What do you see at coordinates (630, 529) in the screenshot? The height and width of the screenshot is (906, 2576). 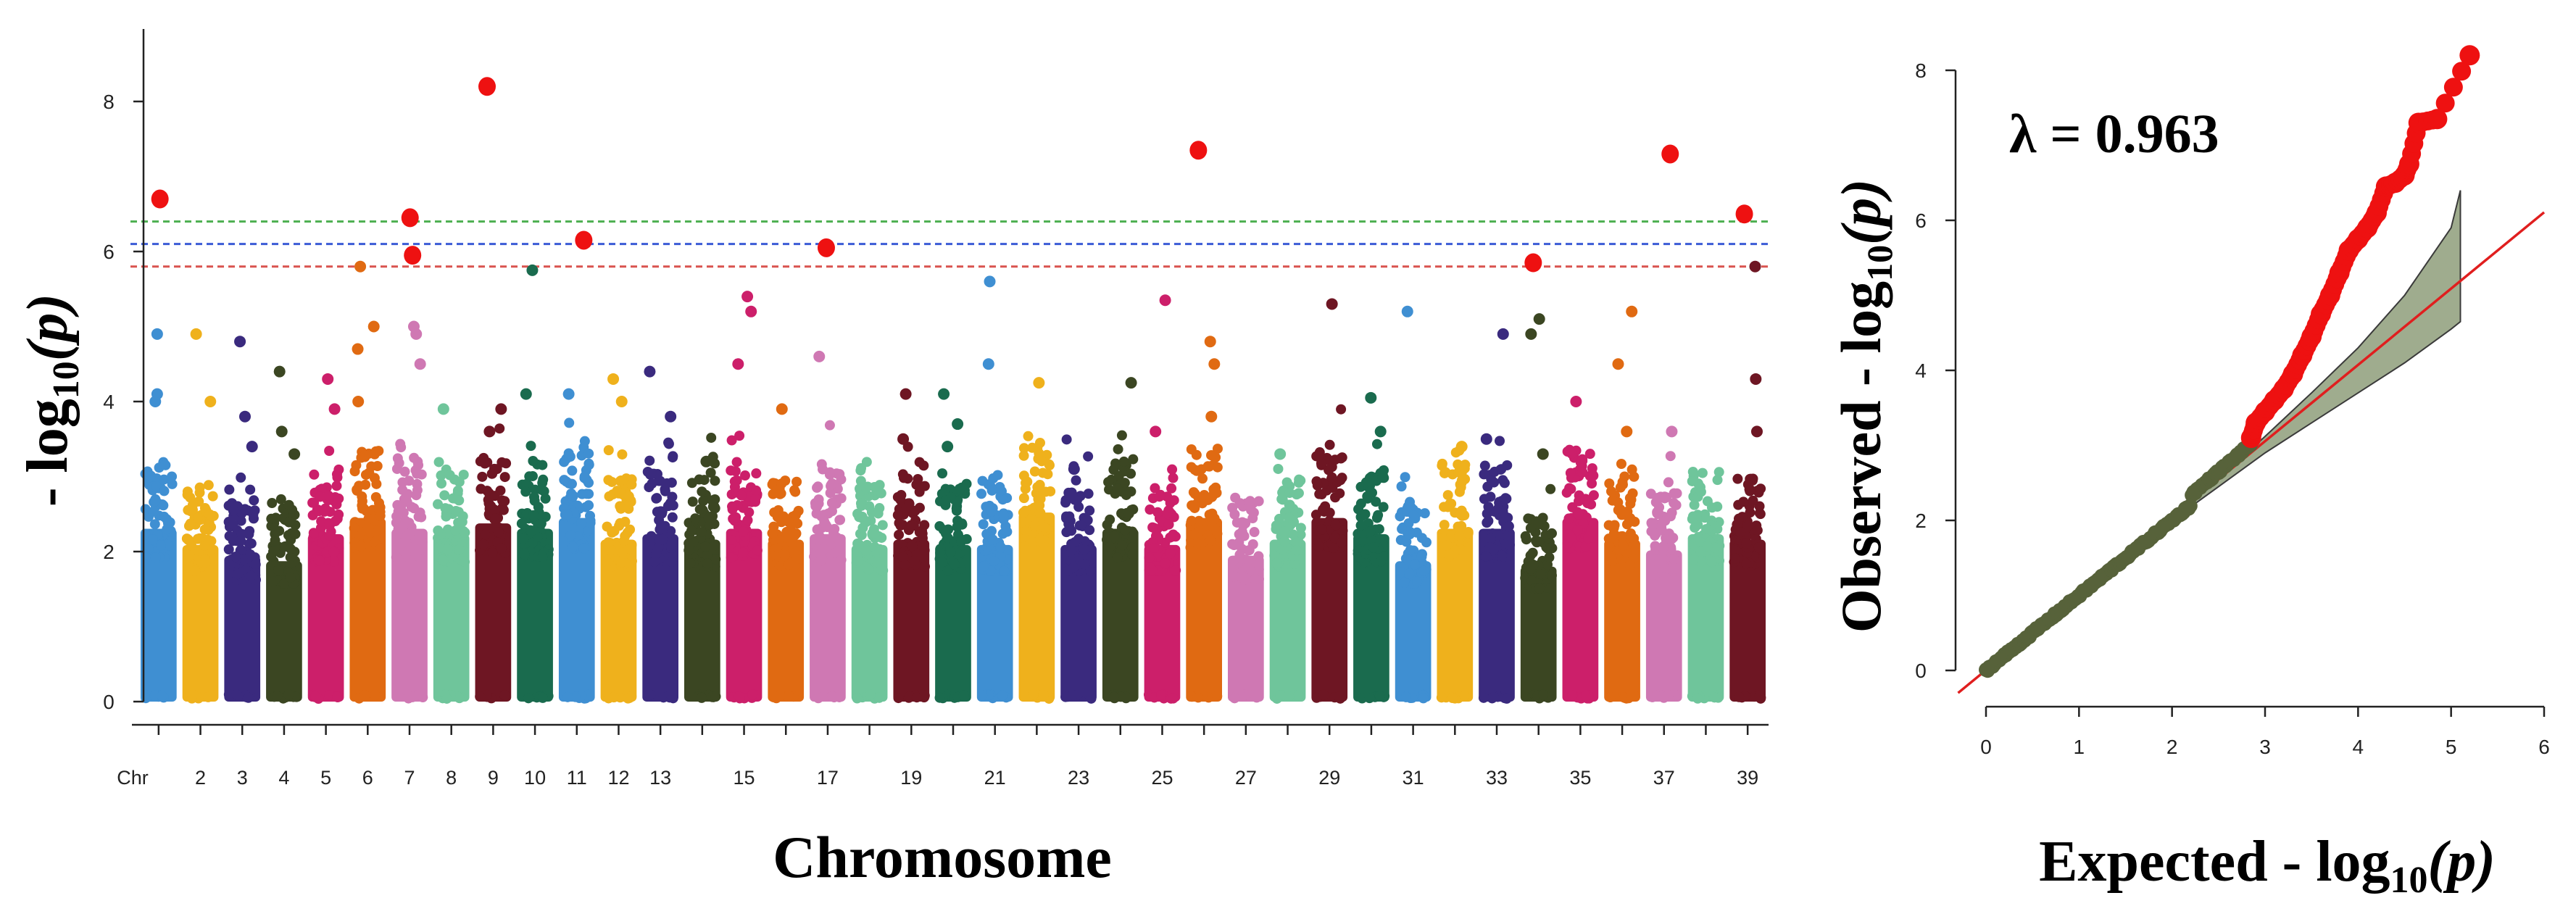 I see `chr-12-snp` at bounding box center [630, 529].